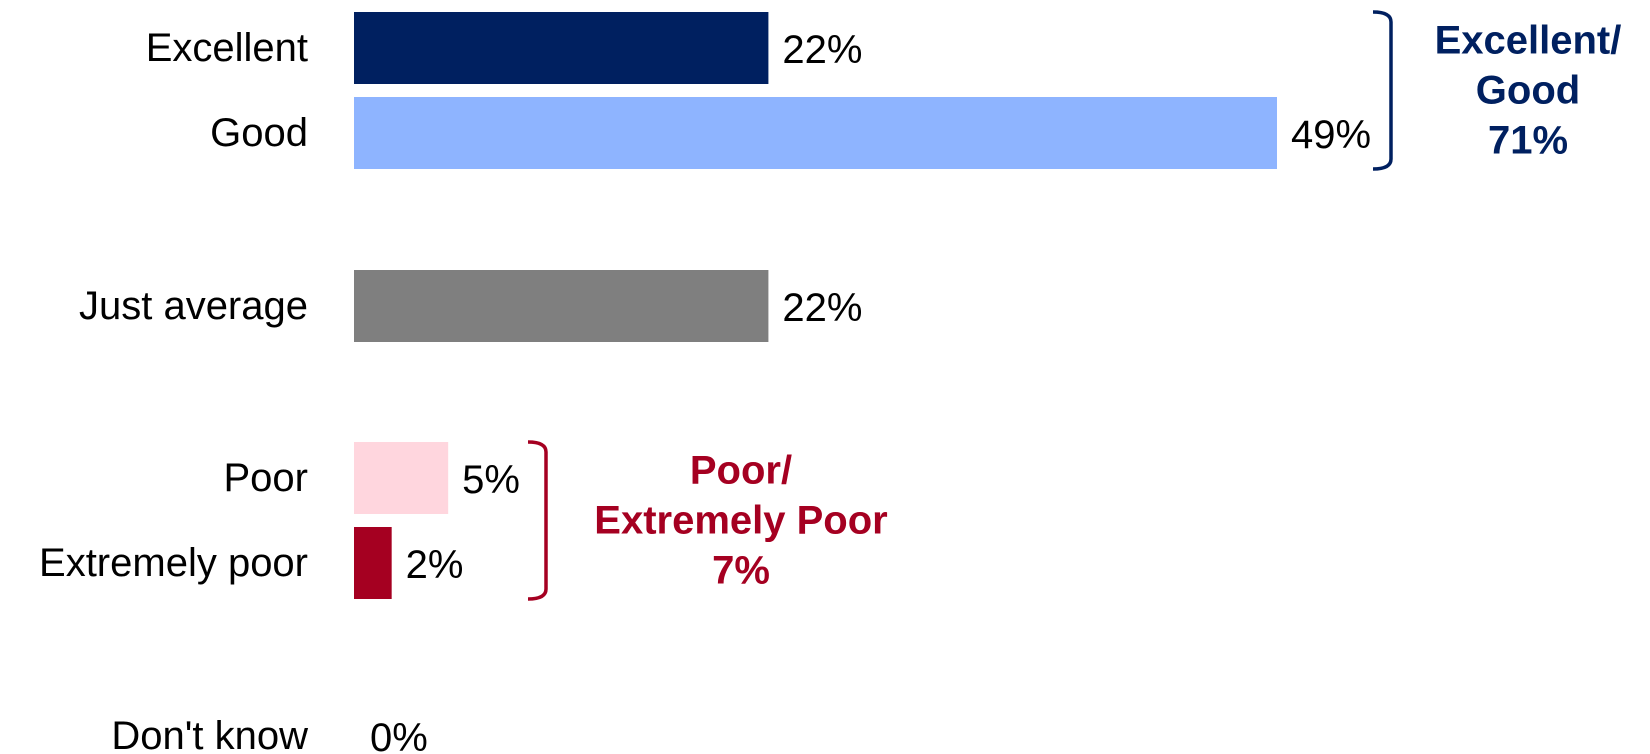 The image size is (1650, 754). Describe the element at coordinates (373, 563) in the screenshot. I see `bar-extremely-poor` at that location.